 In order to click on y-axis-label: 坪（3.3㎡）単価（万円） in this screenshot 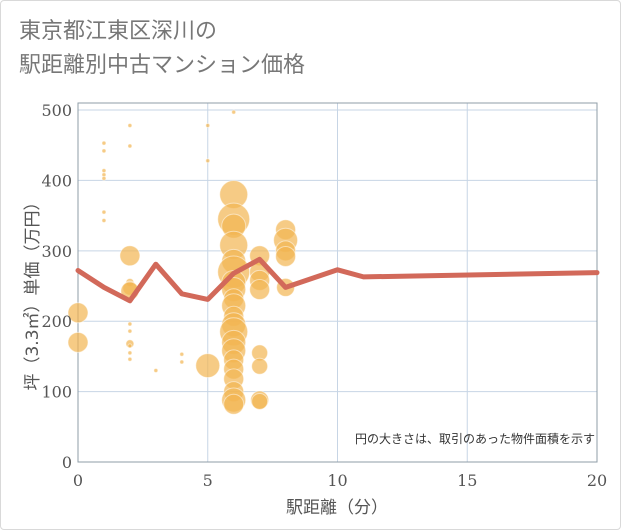, I will do `click(33, 291)`.